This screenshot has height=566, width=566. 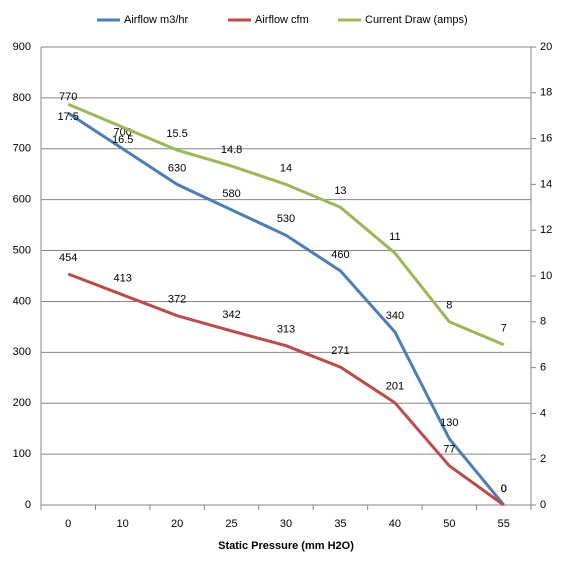 I want to click on data-label: 271, so click(x=340, y=351).